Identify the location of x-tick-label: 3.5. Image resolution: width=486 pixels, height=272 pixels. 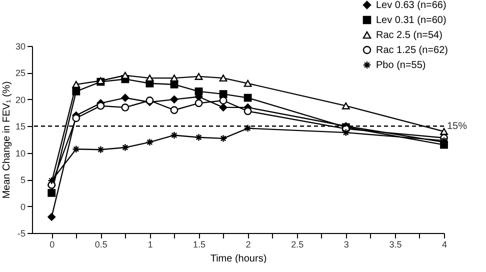
(395, 245).